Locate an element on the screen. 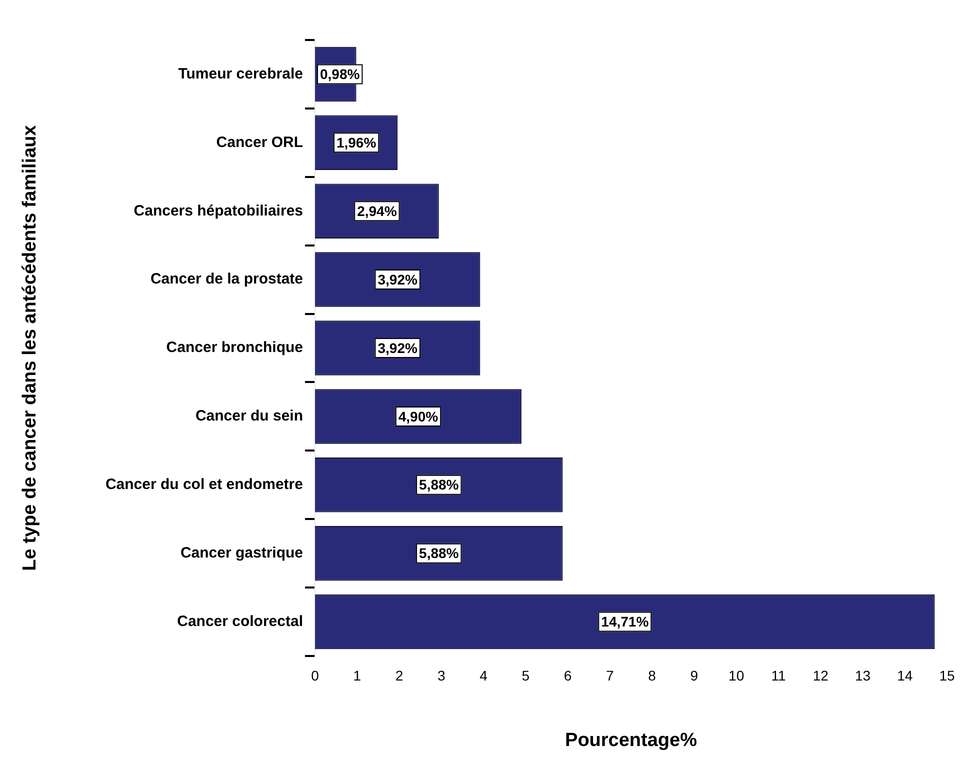 This screenshot has width=974, height=761. y-tick-label: Cancer du sein is located at coordinates (249, 416).